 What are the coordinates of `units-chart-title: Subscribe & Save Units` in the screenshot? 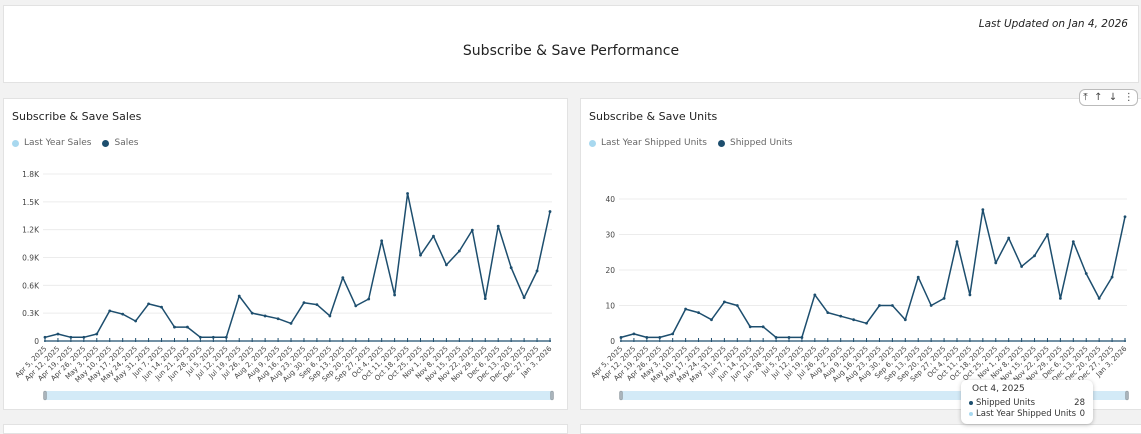 It's located at (653, 116).